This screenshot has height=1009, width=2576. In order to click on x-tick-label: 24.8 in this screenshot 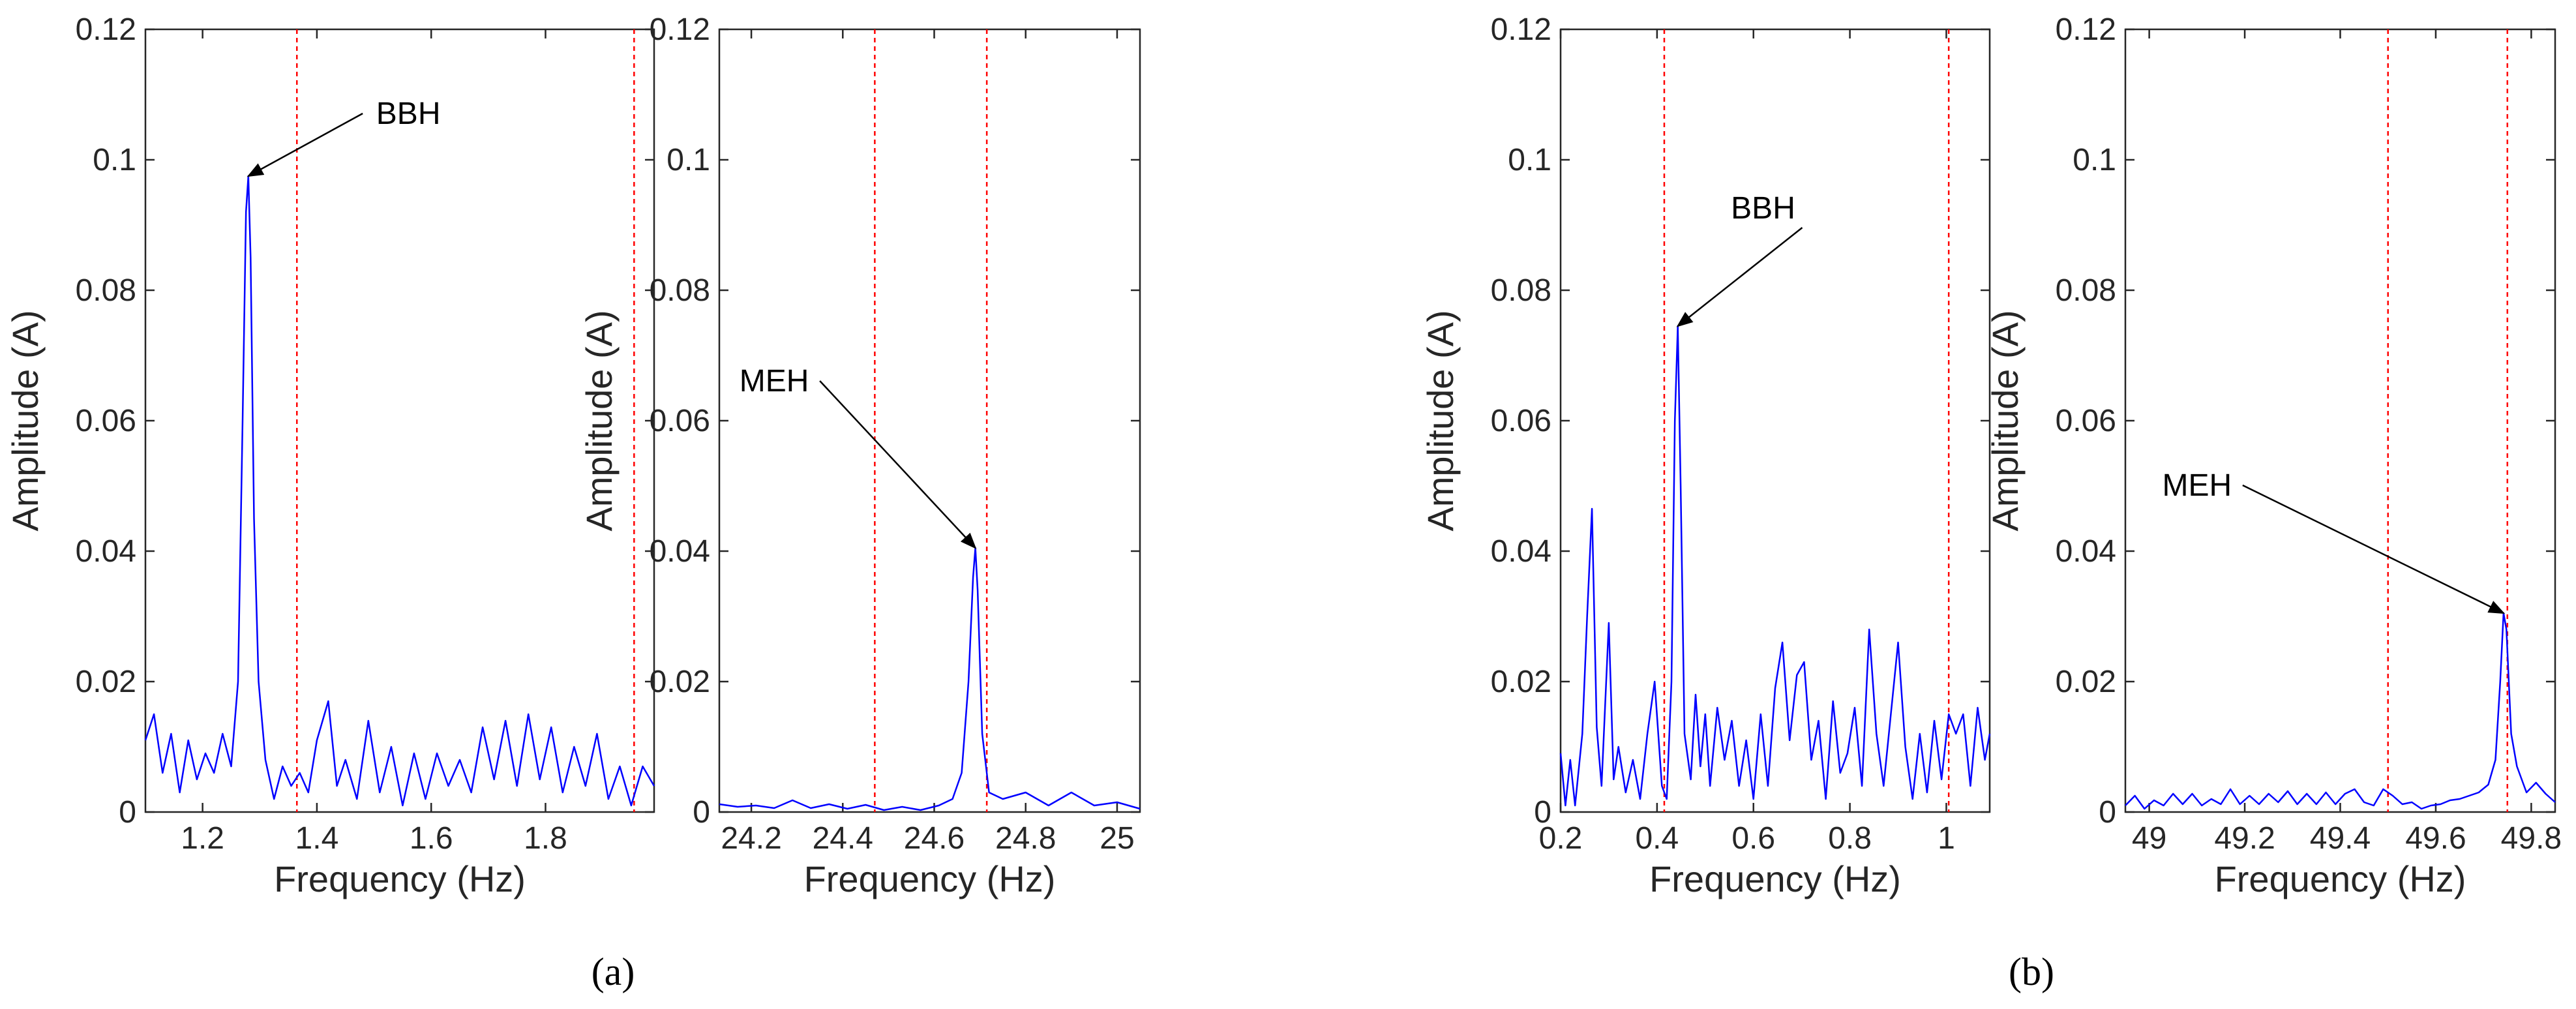, I will do `click(1025, 839)`.